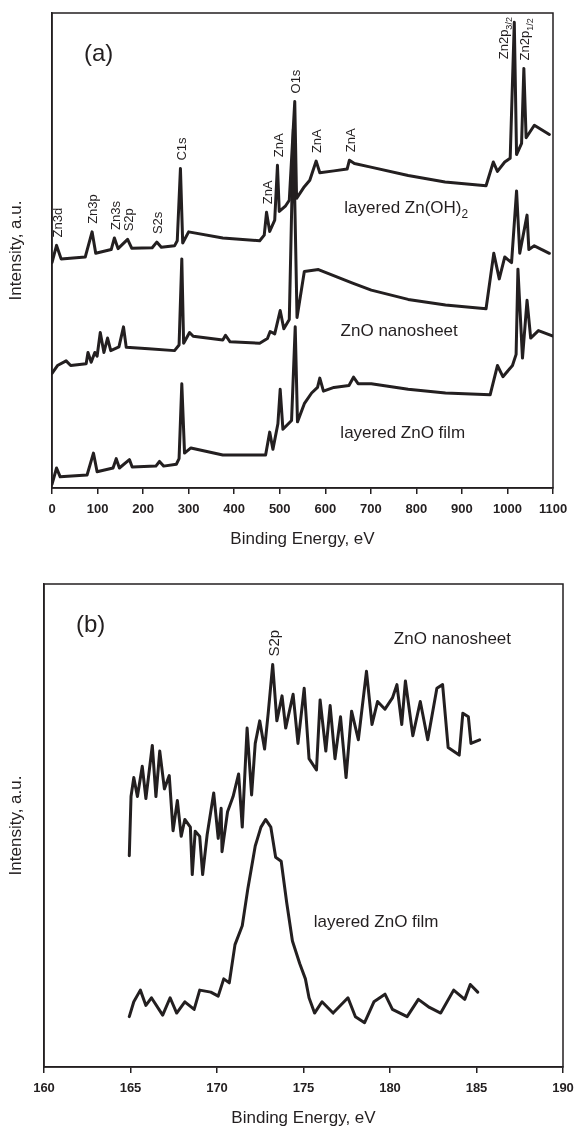  Describe the element at coordinates (234, 509) in the screenshot. I see `x-tick-label: 400` at that location.